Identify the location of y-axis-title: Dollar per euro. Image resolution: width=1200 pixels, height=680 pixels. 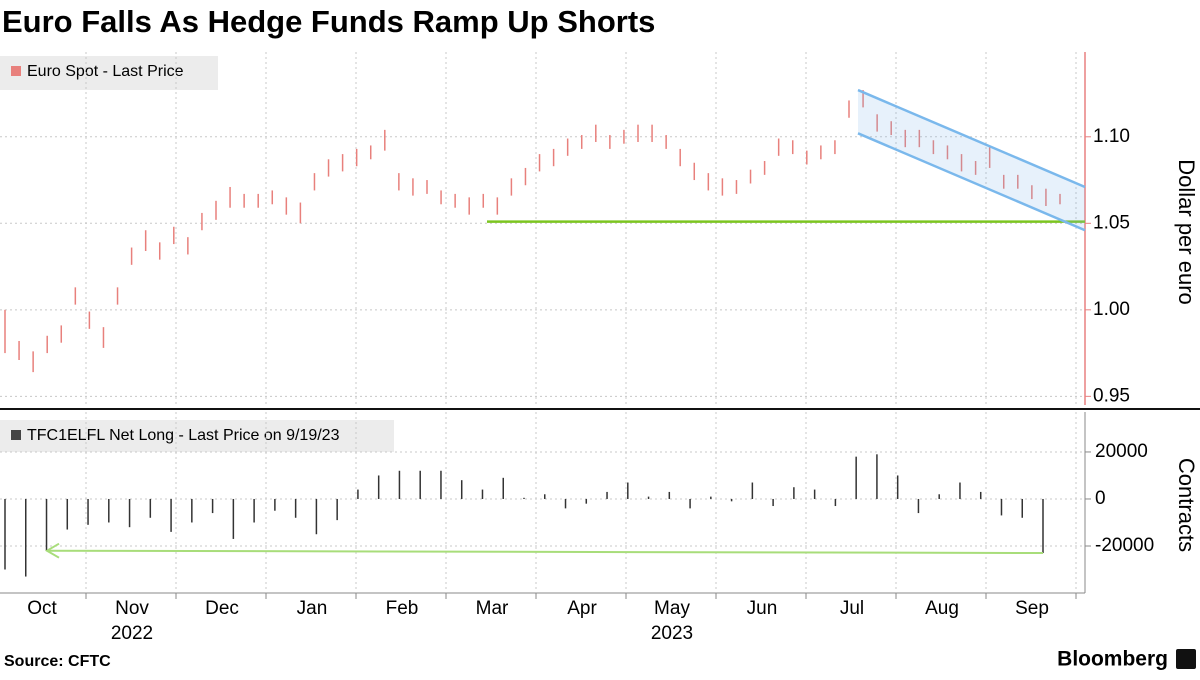
(1186, 232).